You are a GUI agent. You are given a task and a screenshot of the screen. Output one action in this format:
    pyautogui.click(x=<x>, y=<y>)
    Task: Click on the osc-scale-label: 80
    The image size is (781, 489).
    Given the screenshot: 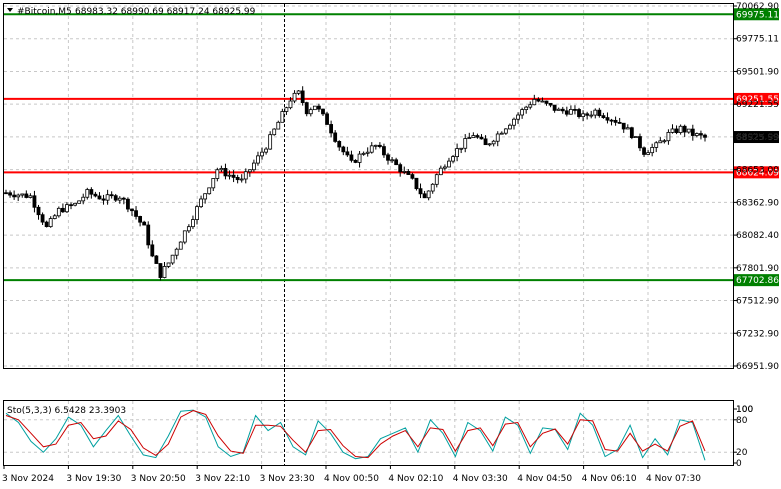 What is the action you would take?
    pyautogui.click(x=742, y=421)
    